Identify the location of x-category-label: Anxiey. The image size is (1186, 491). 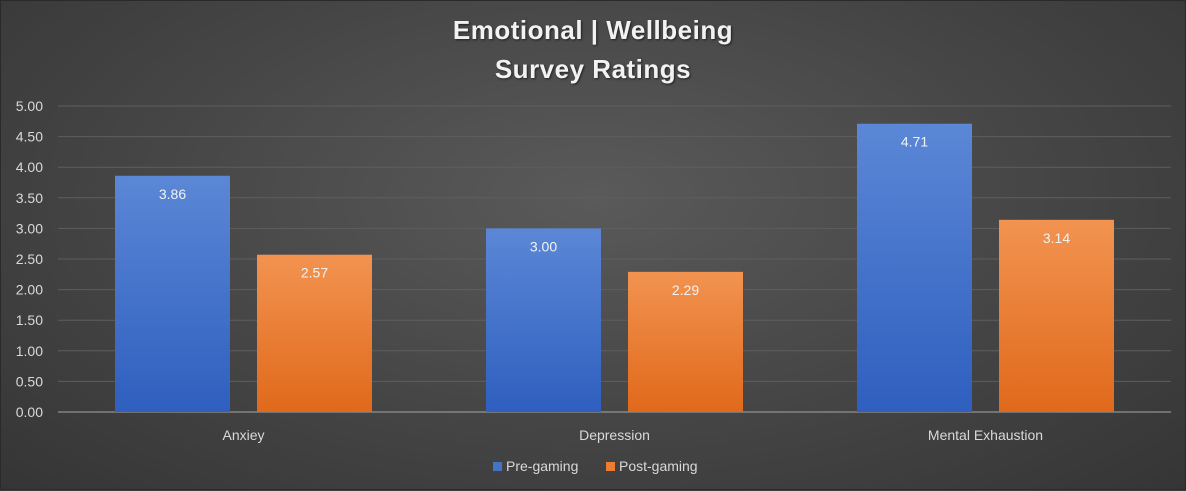
(243, 435).